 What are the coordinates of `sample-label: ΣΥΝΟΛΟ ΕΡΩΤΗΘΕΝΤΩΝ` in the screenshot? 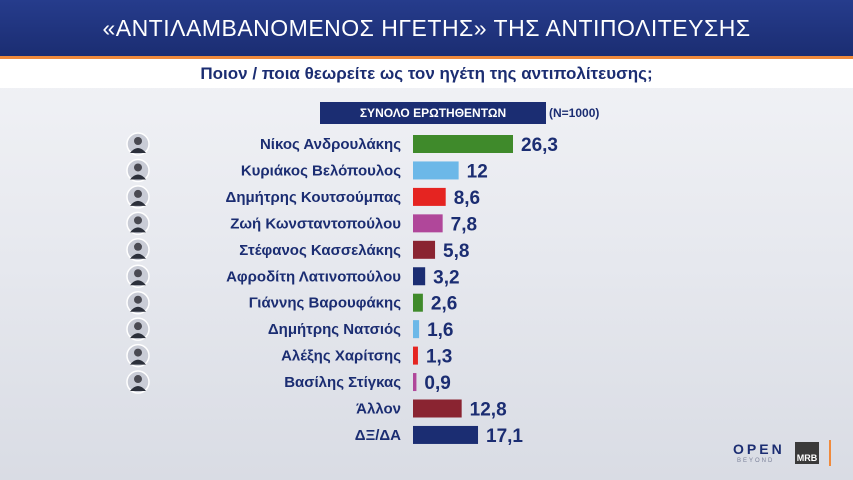 It's located at (433, 113).